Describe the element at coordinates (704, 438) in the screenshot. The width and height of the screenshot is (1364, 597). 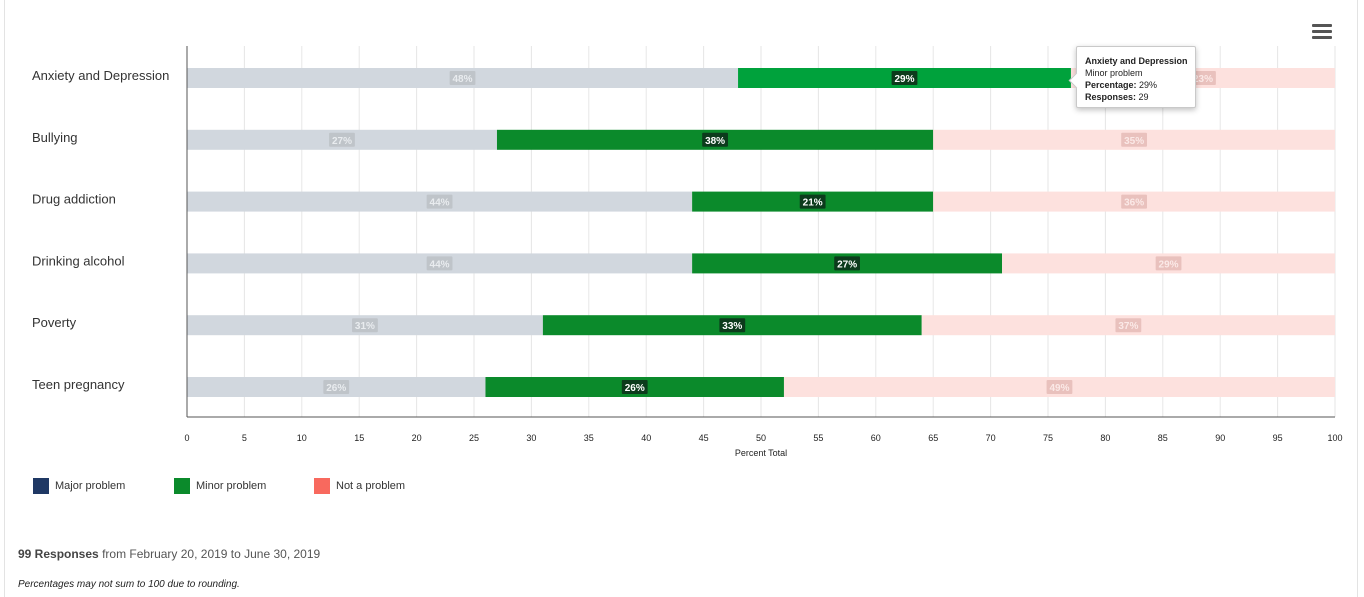
I see `x-tick-label-45: 45` at that location.